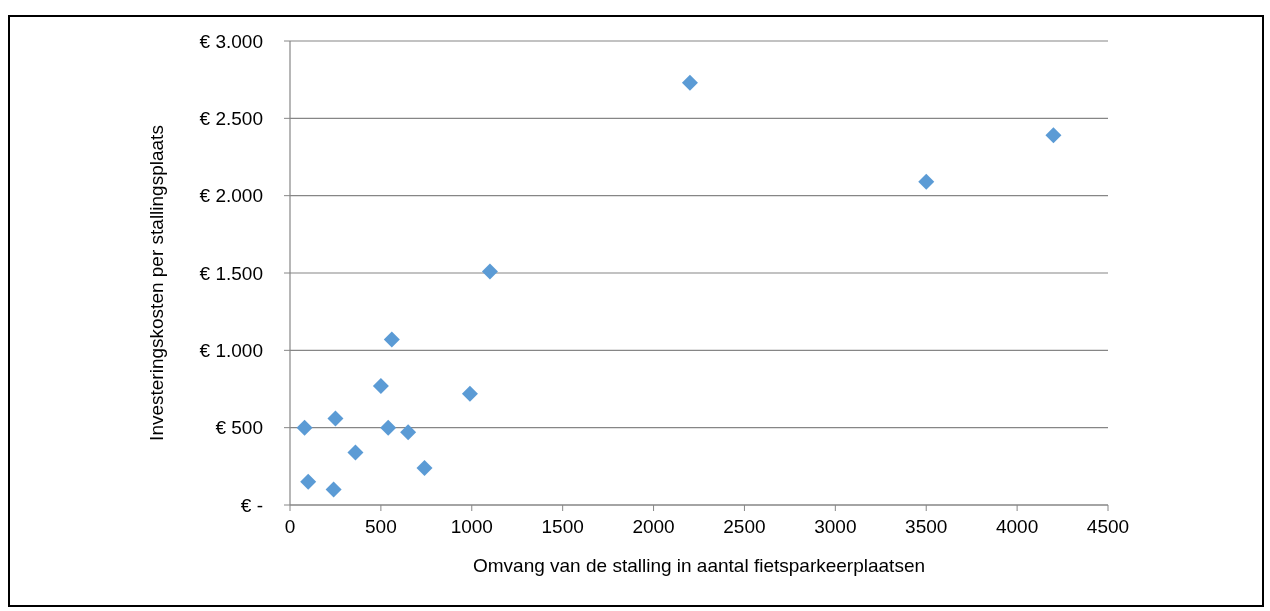  What do you see at coordinates (1108, 526) in the screenshot?
I see `x-tick-label: 4500` at bounding box center [1108, 526].